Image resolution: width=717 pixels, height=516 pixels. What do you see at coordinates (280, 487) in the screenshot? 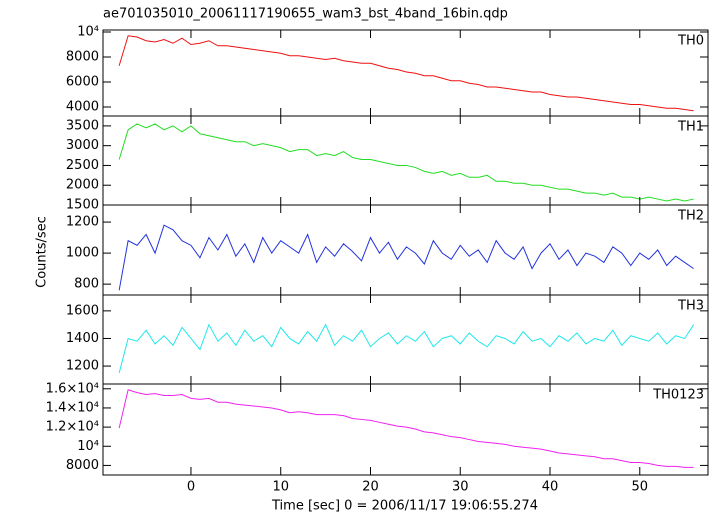
I see `x-tick-label: 10` at bounding box center [280, 487].